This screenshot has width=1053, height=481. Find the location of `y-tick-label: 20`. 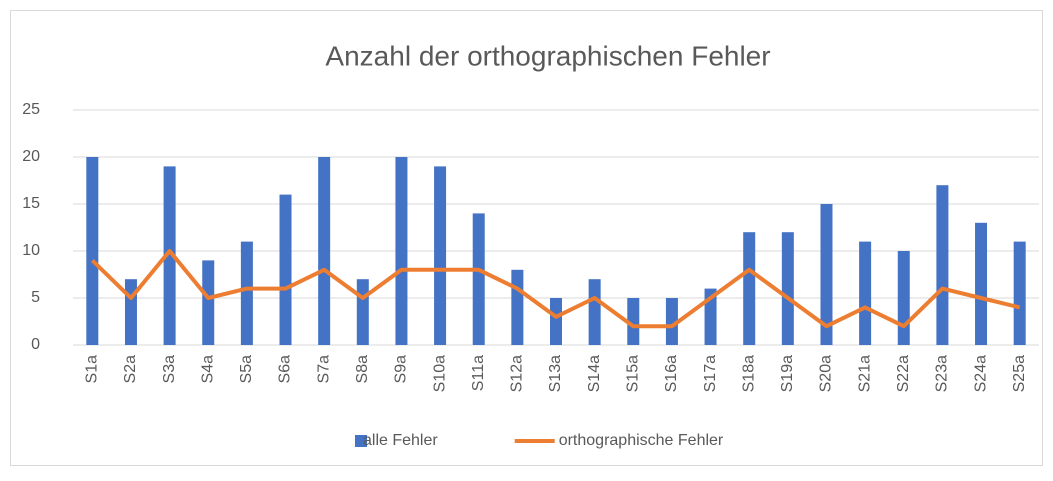

y-tick-label: 20 is located at coordinates (31, 156).